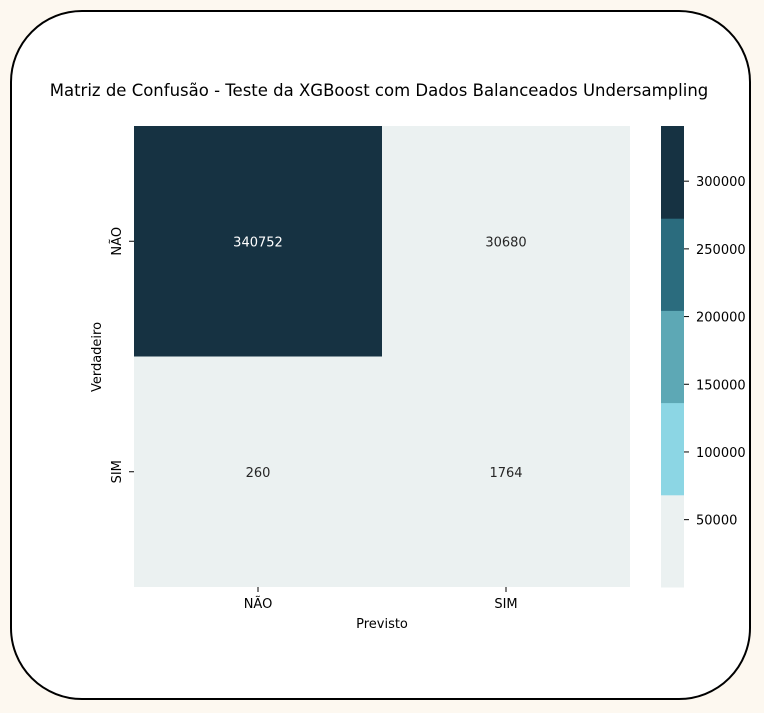 The height and width of the screenshot is (713, 764). I want to click on colorbar-tick-label: 300000, so click(721, 182).